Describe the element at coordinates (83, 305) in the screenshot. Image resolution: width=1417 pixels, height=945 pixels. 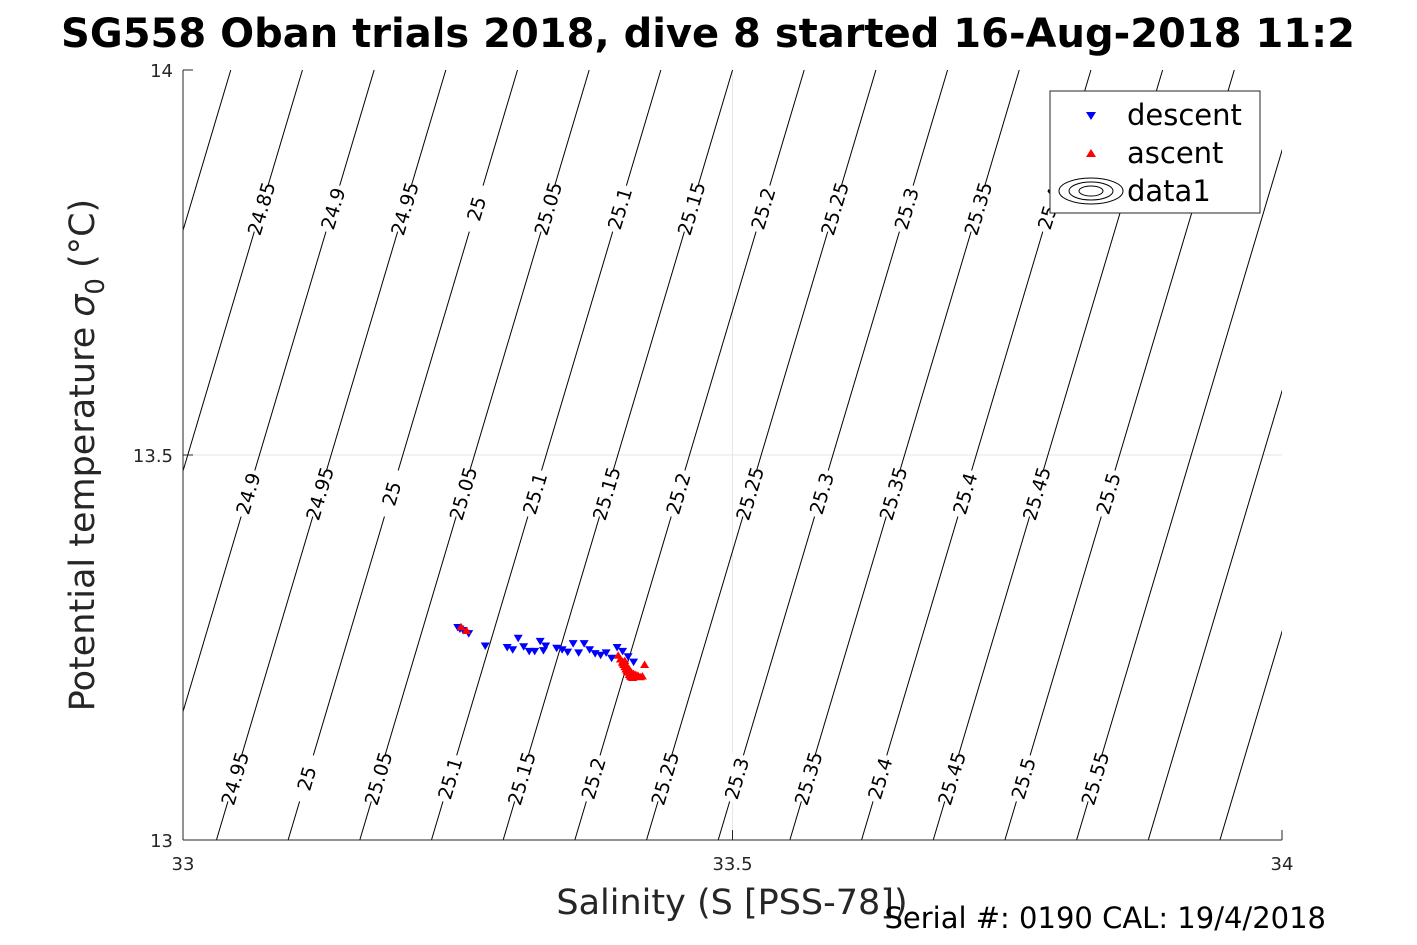
I see `y-axis-label-symbol: σ` at that location.